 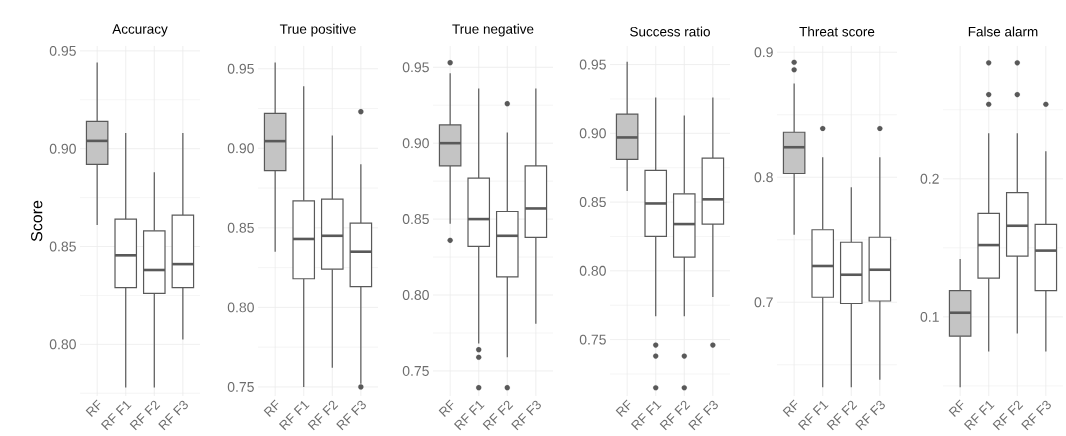 I want to click on y-tick-label: 0.2, so click(x=929, y=178).